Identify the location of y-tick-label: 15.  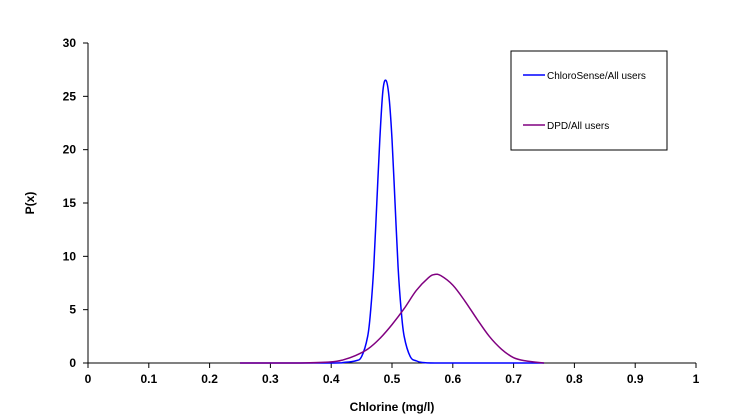
(70, 203).